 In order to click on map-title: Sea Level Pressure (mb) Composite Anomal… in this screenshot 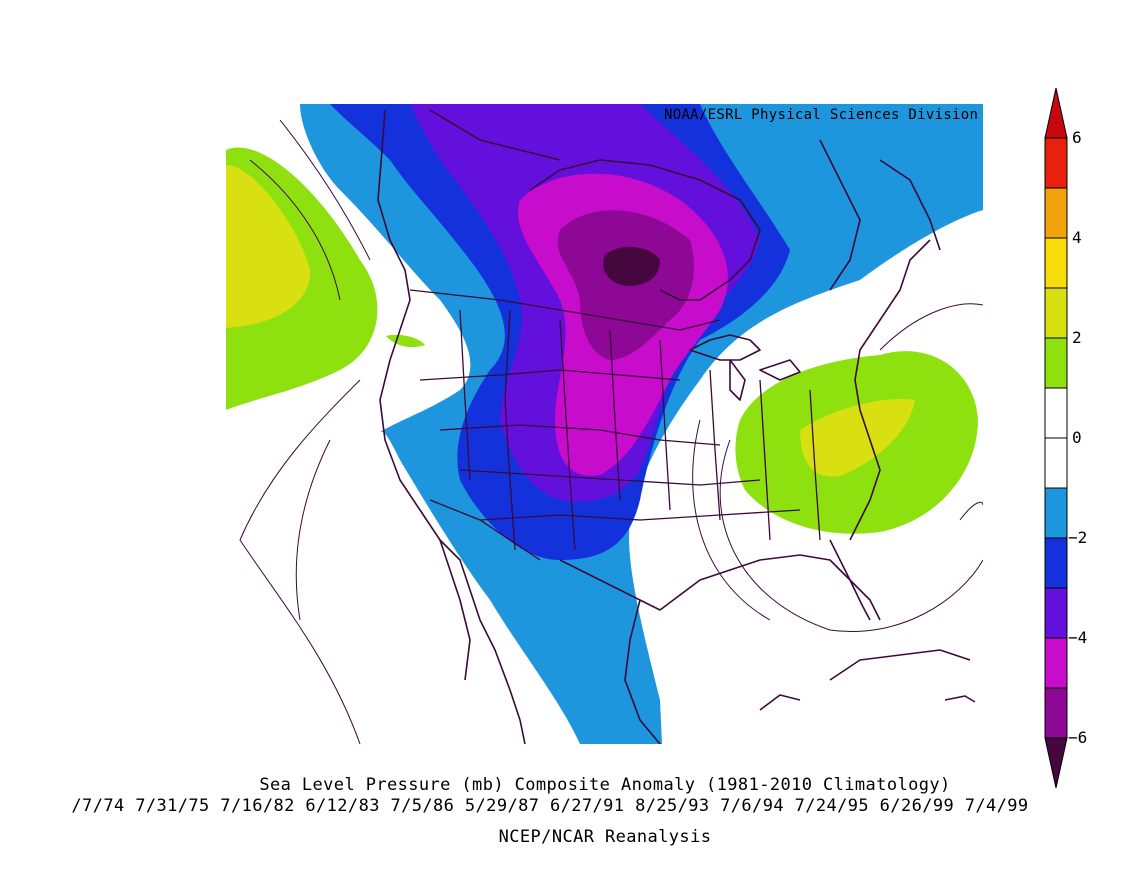, I will do `click(605, 785)`.